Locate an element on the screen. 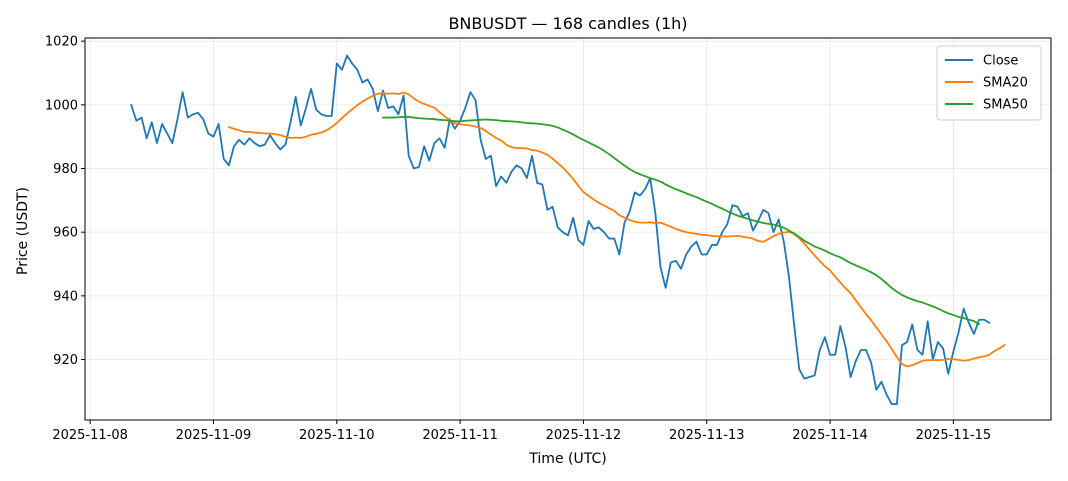 The width and height of the screenshot is (1068, 481). y-tick-label: 940 is located at coordinates (65, 296).